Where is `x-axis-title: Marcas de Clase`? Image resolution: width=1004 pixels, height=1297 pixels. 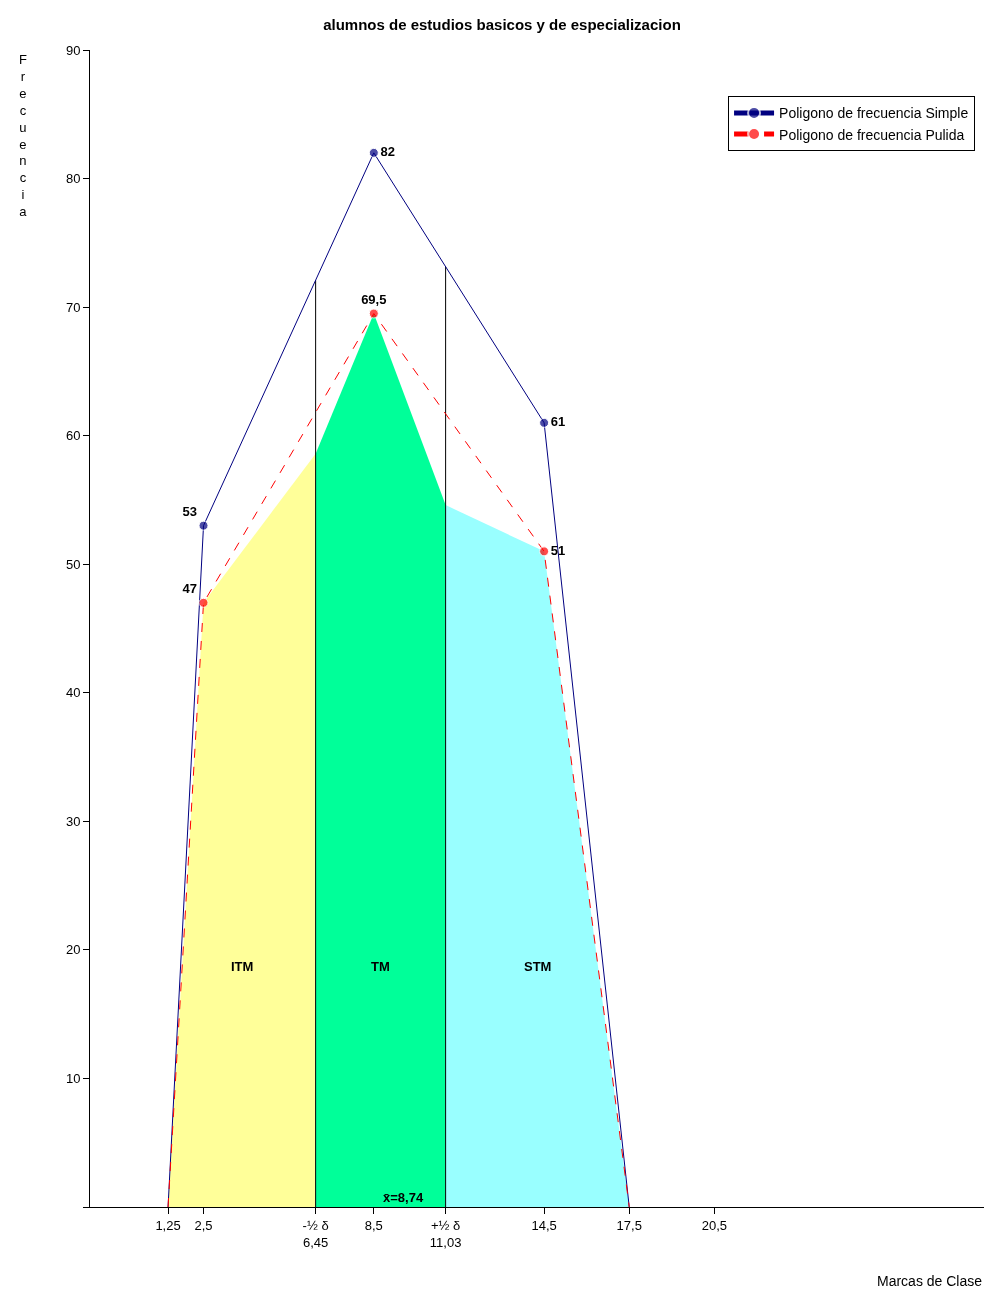
x-axis-title: Marcas de Clase is located at coordinates (930, 1281).